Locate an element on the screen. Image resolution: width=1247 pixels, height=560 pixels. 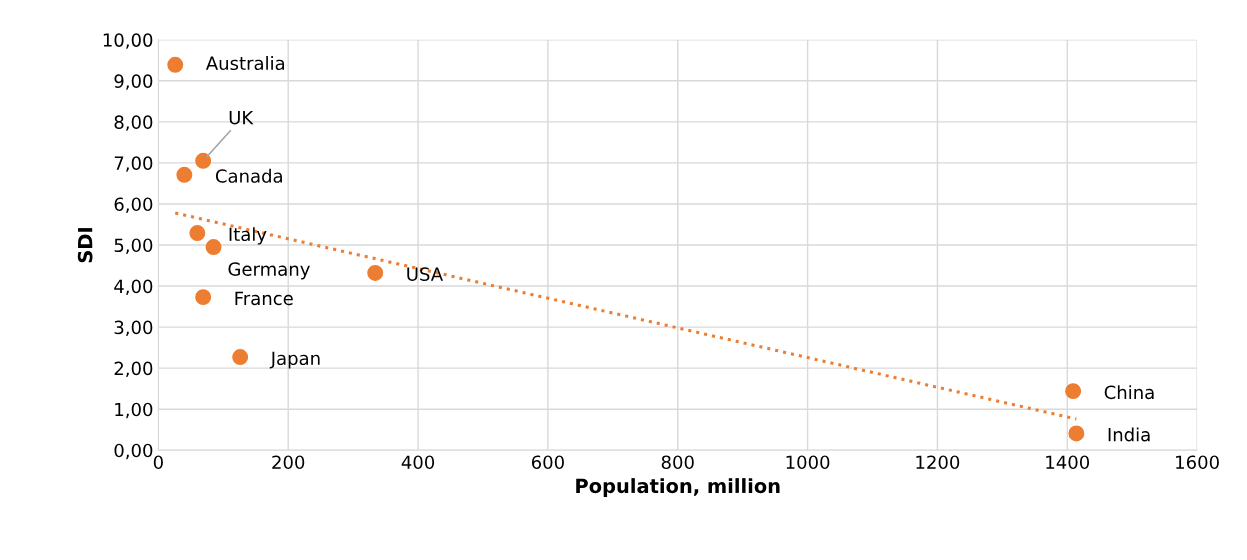
x-tick-label: 400 is located at coordinates (418, 462).